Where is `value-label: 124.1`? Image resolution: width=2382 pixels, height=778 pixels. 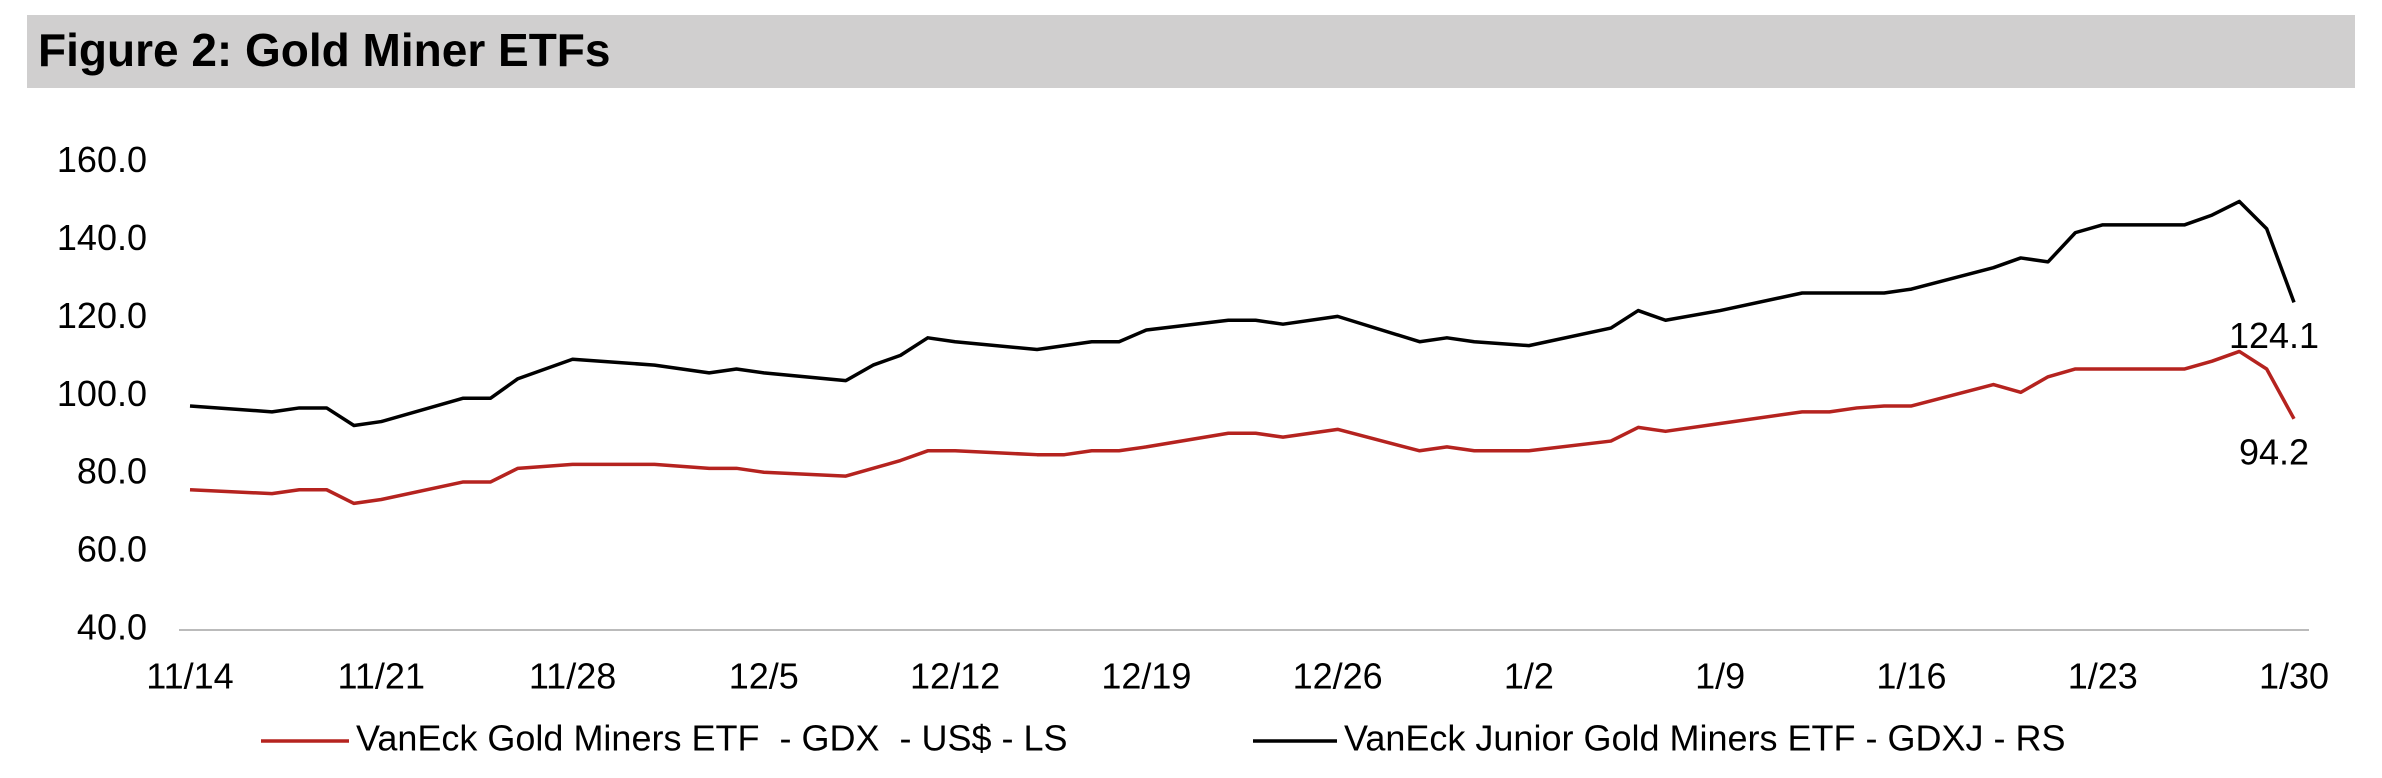
value-label: 124.1 is located at coordinates (2274, 335).